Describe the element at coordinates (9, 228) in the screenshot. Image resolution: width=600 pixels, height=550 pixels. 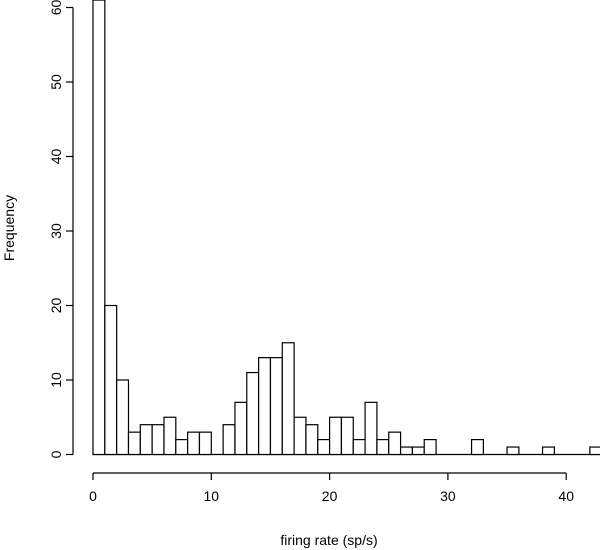
I see `y-axis-title: Frequency` at that location.